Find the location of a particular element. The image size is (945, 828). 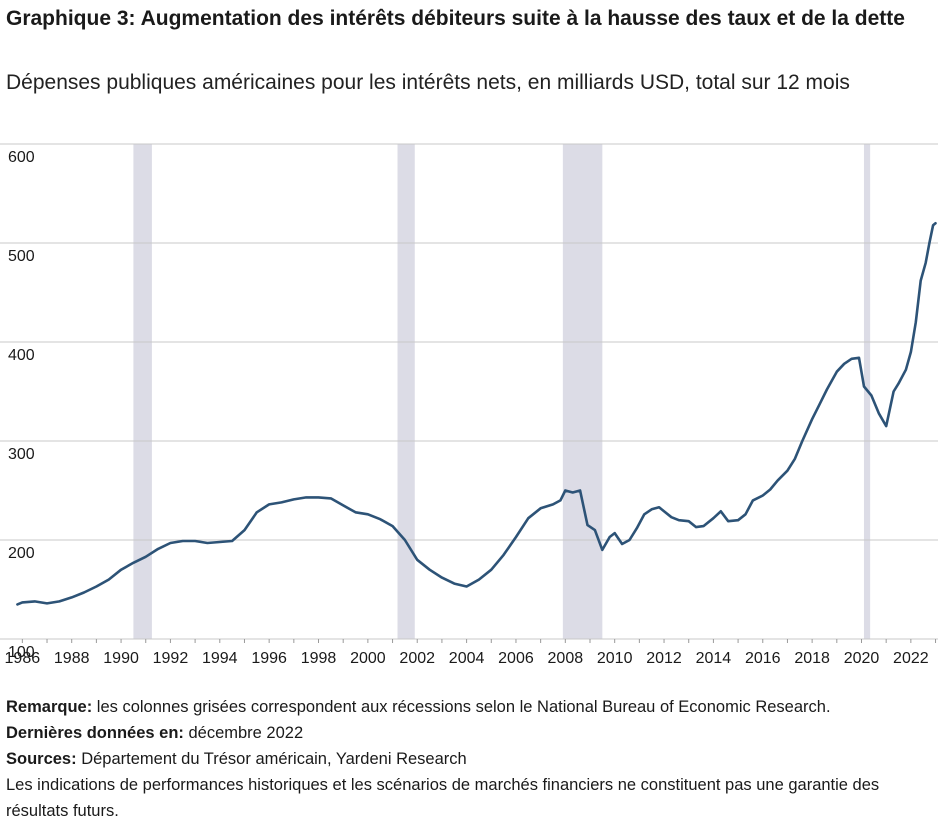

x-tick-label: 2008 is located at coordinates (566, 658).